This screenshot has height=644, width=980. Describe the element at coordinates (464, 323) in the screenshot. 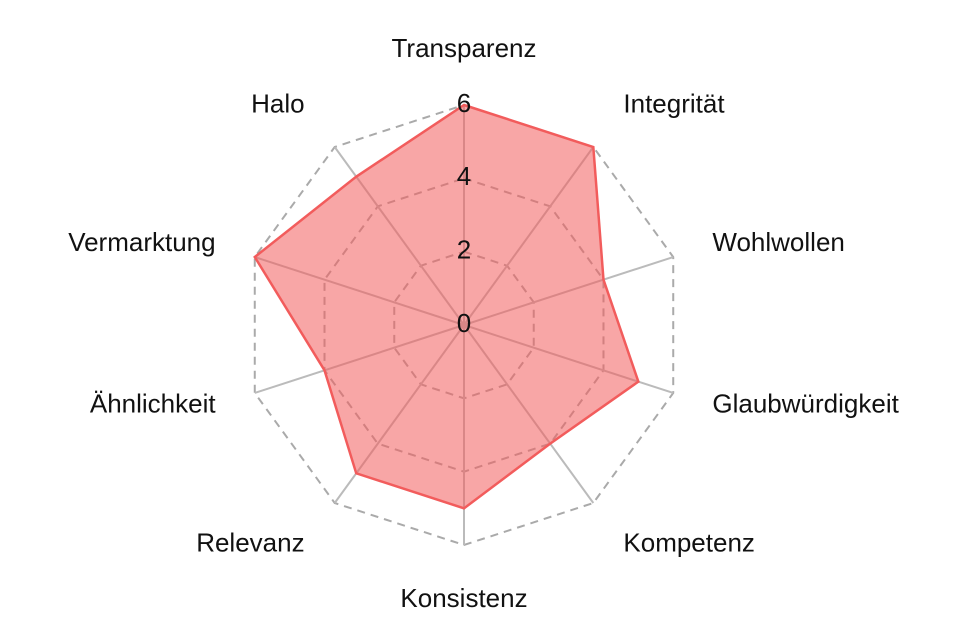

I see `r-tick-label: 0` at that location.